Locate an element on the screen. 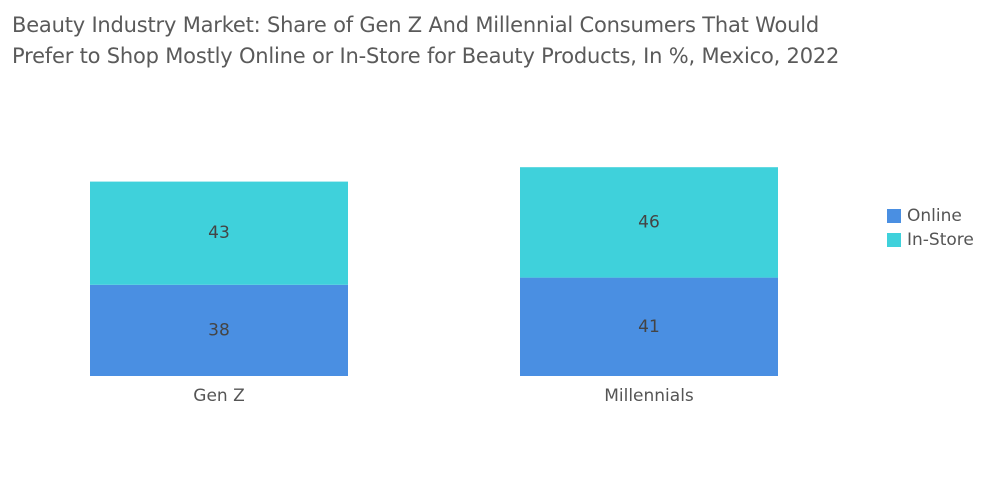 The height and width of the screenshot is (504, 1000). legend-swatch-in-store is located at coordinates (894, 240).